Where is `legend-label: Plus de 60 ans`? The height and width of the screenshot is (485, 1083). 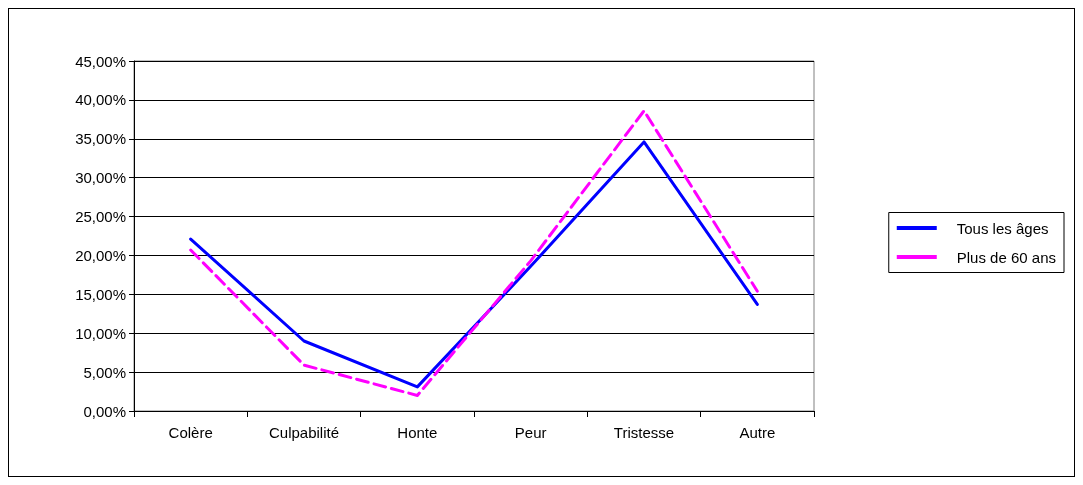
legend-label: Plus de 60 ans is located at coordinates (1006, 257).